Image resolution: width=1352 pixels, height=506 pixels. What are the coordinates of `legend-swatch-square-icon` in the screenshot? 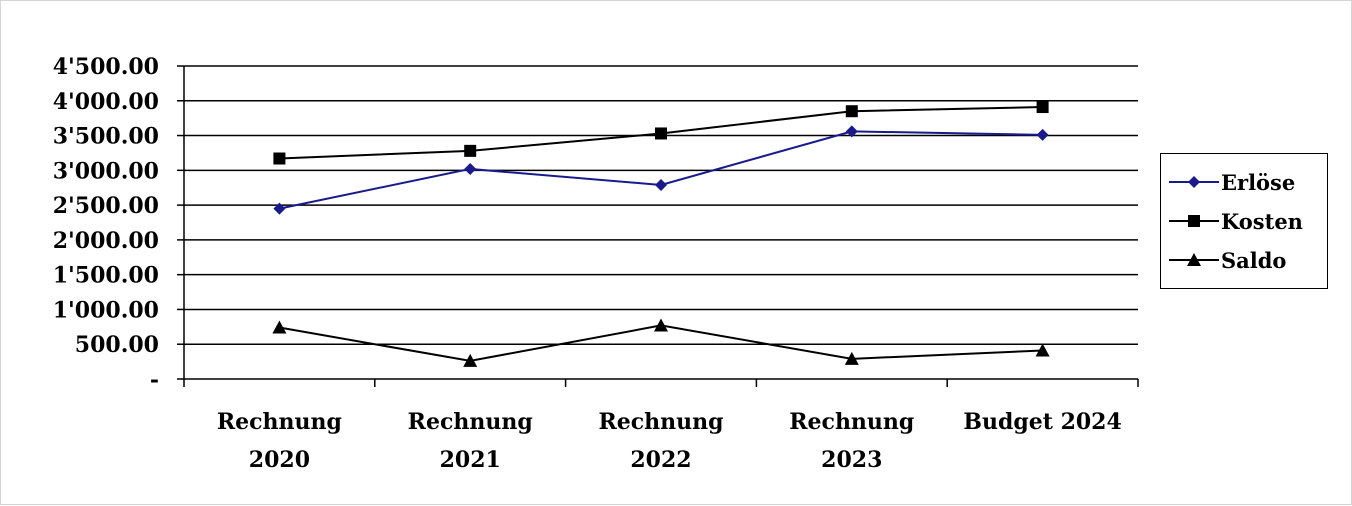 It's located at (1194, 221).